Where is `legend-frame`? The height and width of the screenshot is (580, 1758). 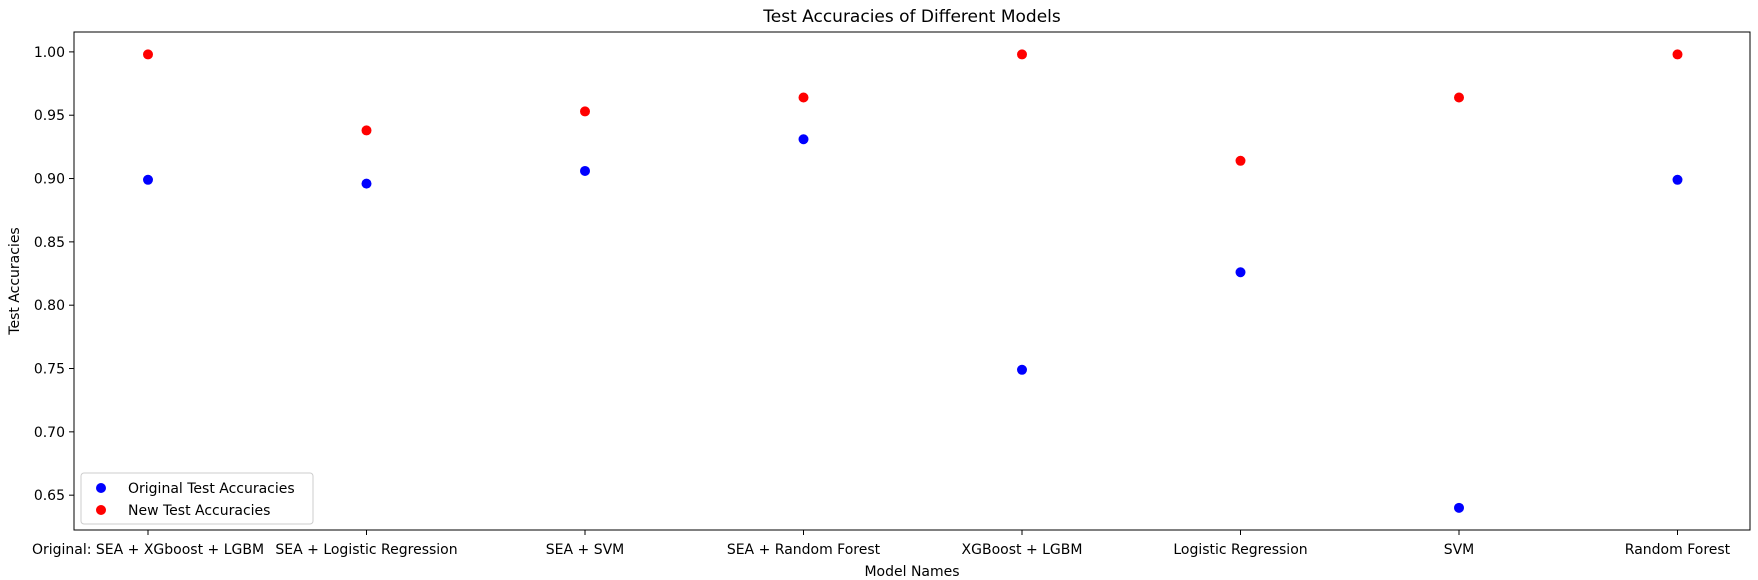 legend-frame is located at coordinates (197, 498).